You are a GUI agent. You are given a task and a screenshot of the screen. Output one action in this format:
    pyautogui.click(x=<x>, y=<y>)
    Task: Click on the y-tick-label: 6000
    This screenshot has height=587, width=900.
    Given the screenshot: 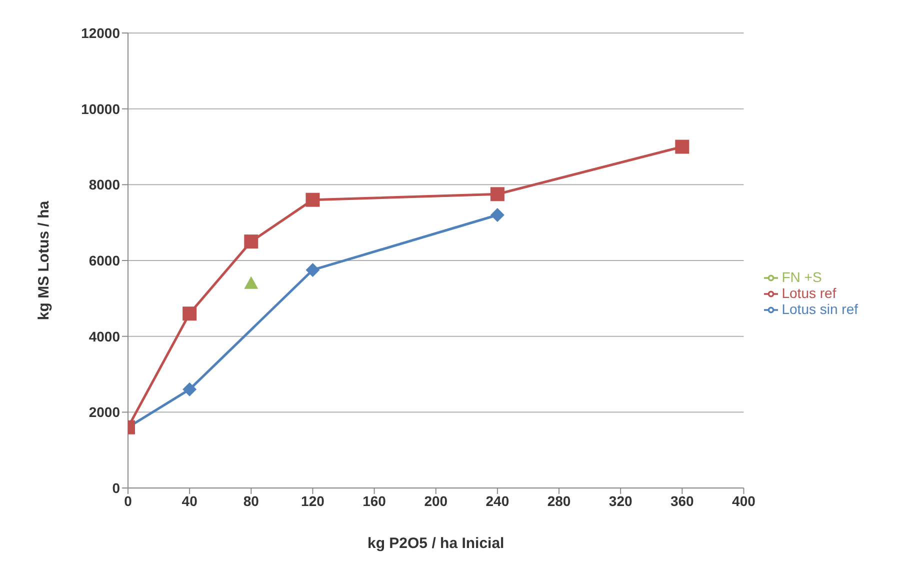 What is the action you would take?
    pyautogui.click(x=104, y=260)
    